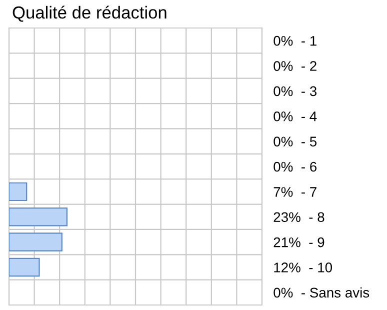 Image resolution: width=387 pixels, height=310 pixels. I want to click on y-tick-label: 23% - 8, so click(299, 217).